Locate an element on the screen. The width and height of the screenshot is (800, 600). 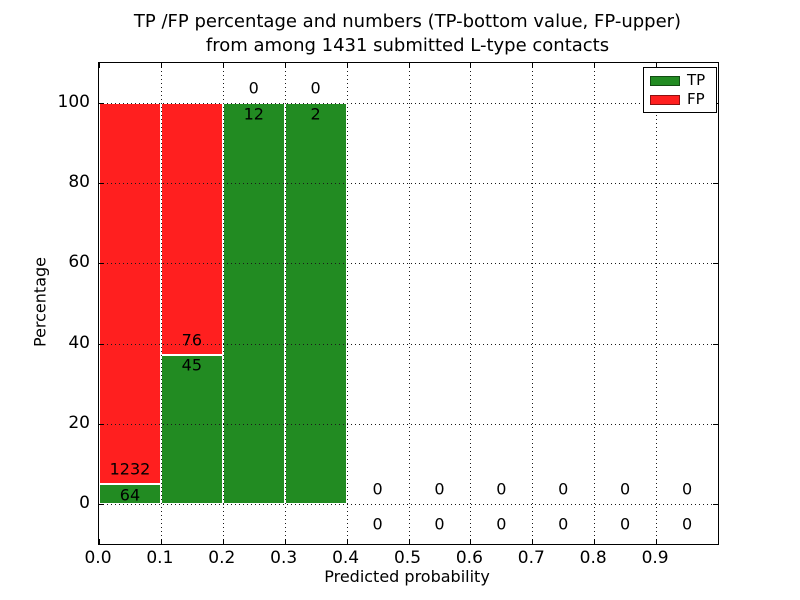
x-tick-label: 0.8 is located at coordinates (593, 558).